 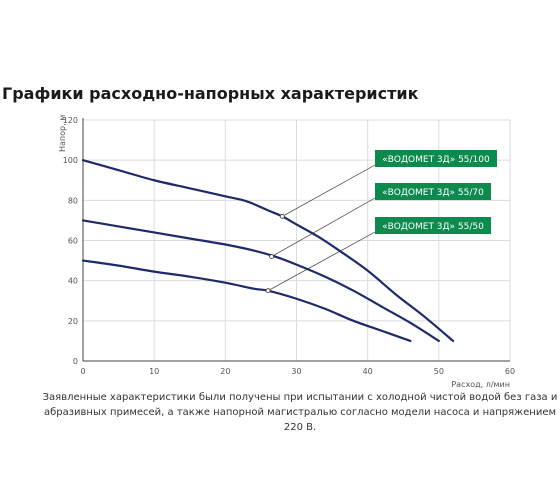 I want to click on series-line, so click(x=246, y=301).